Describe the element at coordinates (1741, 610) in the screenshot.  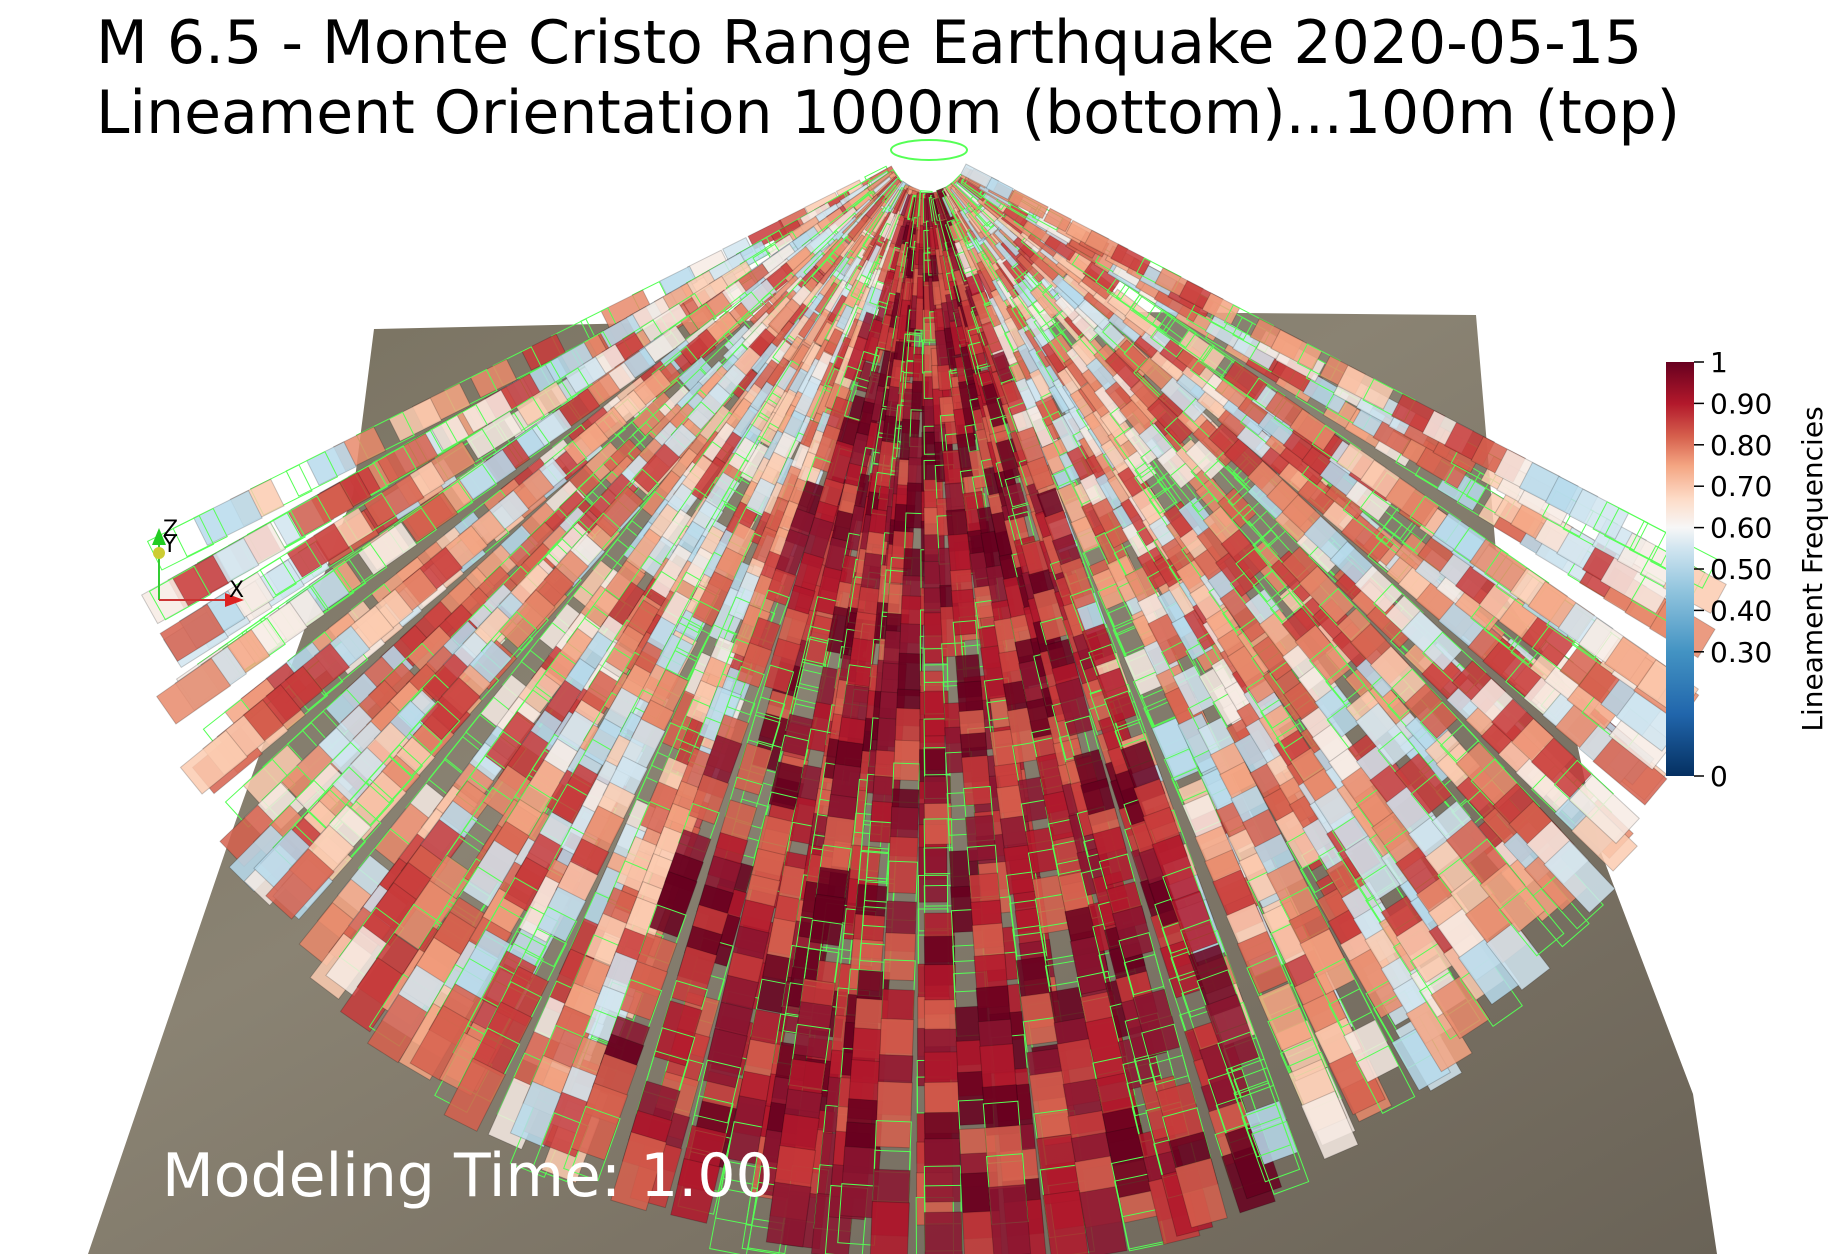
I see `colorbar-tick-label: 0.40` at that location.